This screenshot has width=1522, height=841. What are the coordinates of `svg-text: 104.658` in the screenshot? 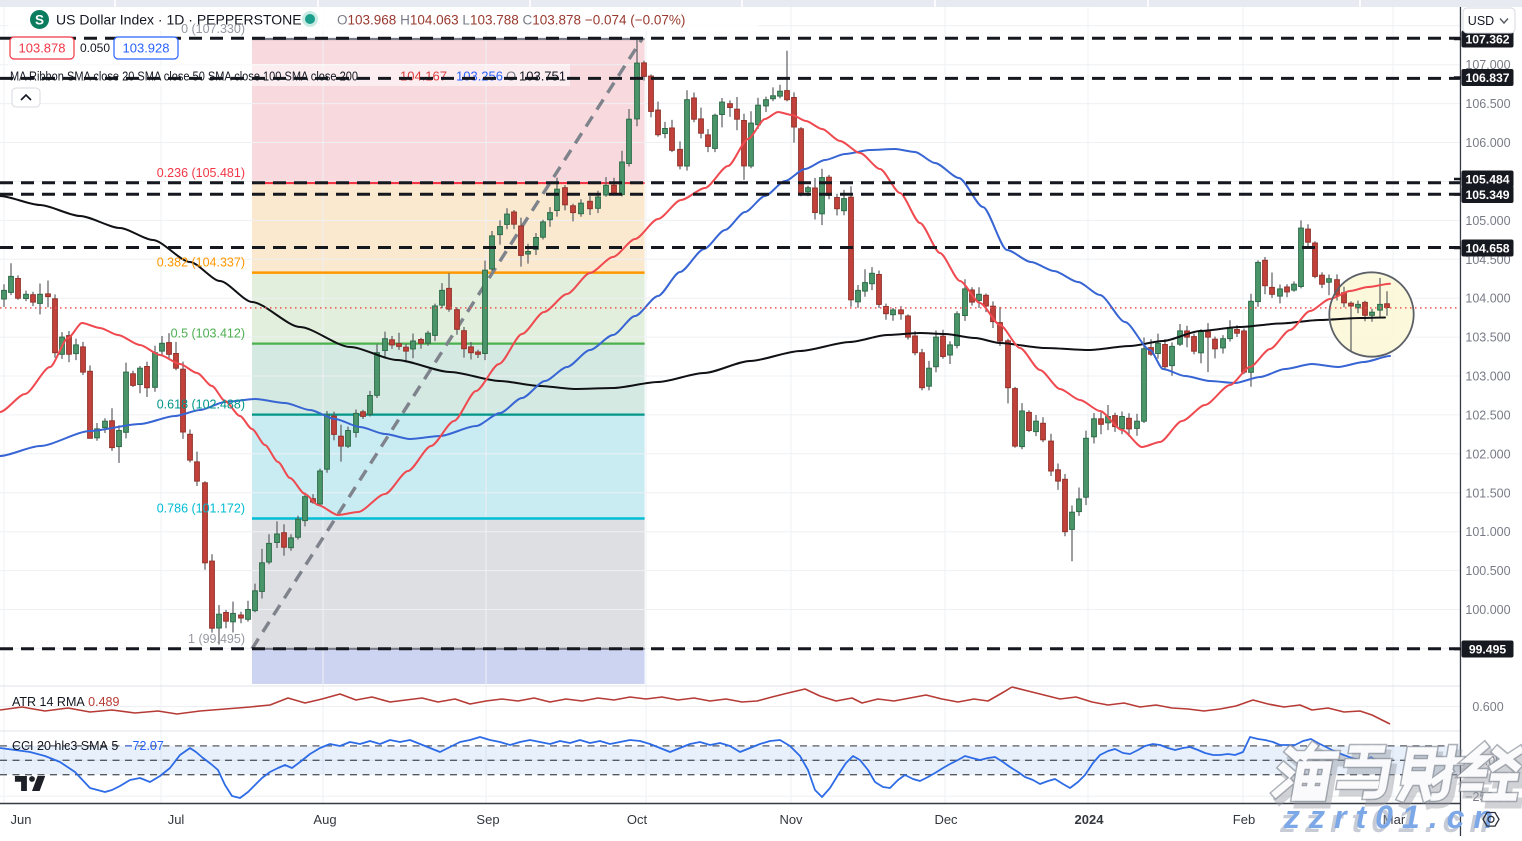 It's located at (1487, 249).